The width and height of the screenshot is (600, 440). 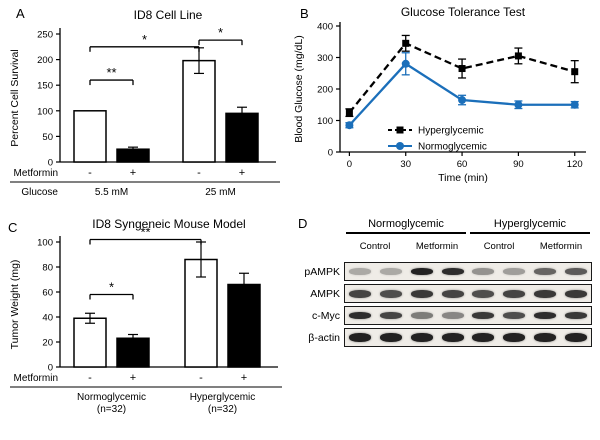 I want to click on blot-group-normoglycemic: Normoglycemic, so click(x=406, y=226).